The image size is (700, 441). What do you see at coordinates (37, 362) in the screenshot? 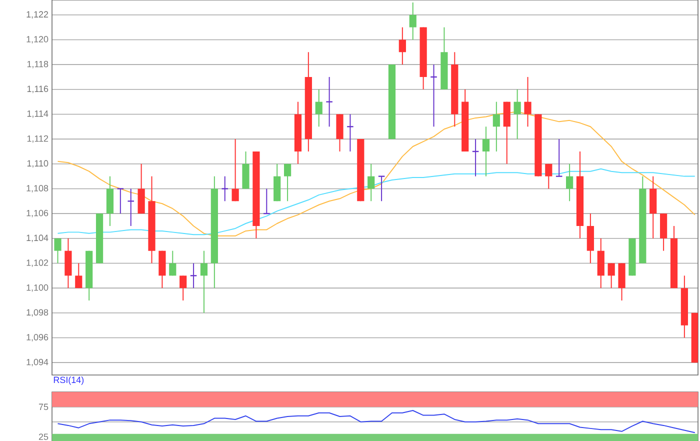
I see `y-tick-label: 1,094` at bounding box center [37, 362].